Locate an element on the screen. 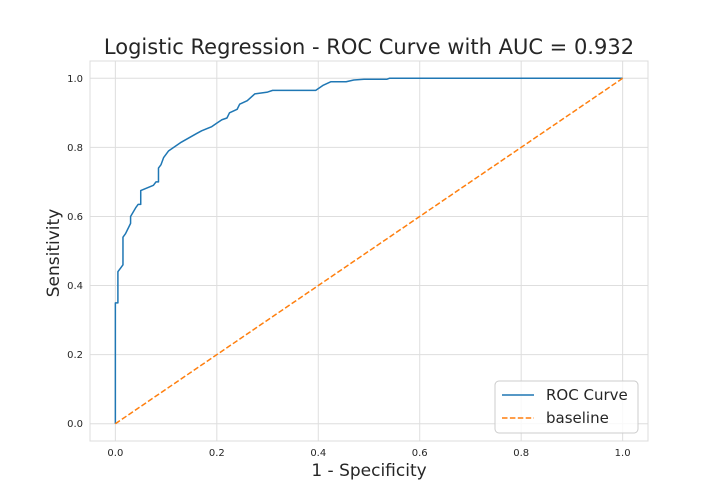 This screenshot has width=720, height=504. x-tick-label: 0.4 is located at coordinates (318, 453).